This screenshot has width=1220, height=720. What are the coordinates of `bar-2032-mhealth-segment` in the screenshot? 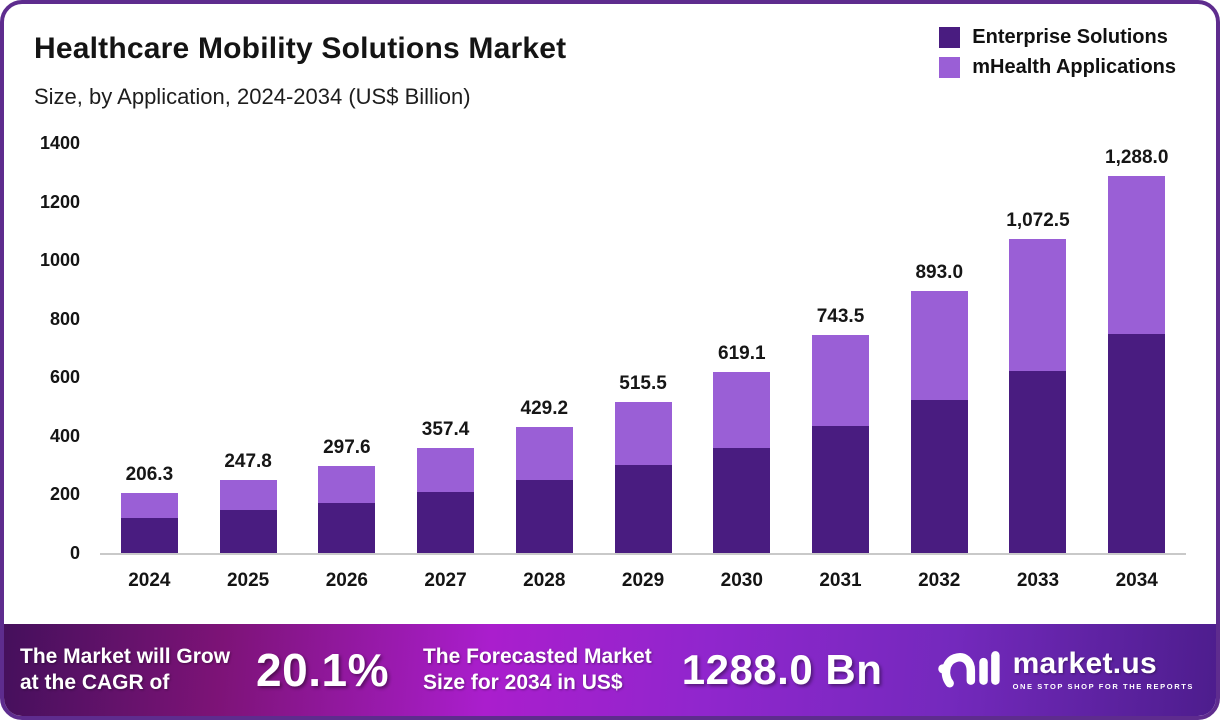 It's located at (939, 345).